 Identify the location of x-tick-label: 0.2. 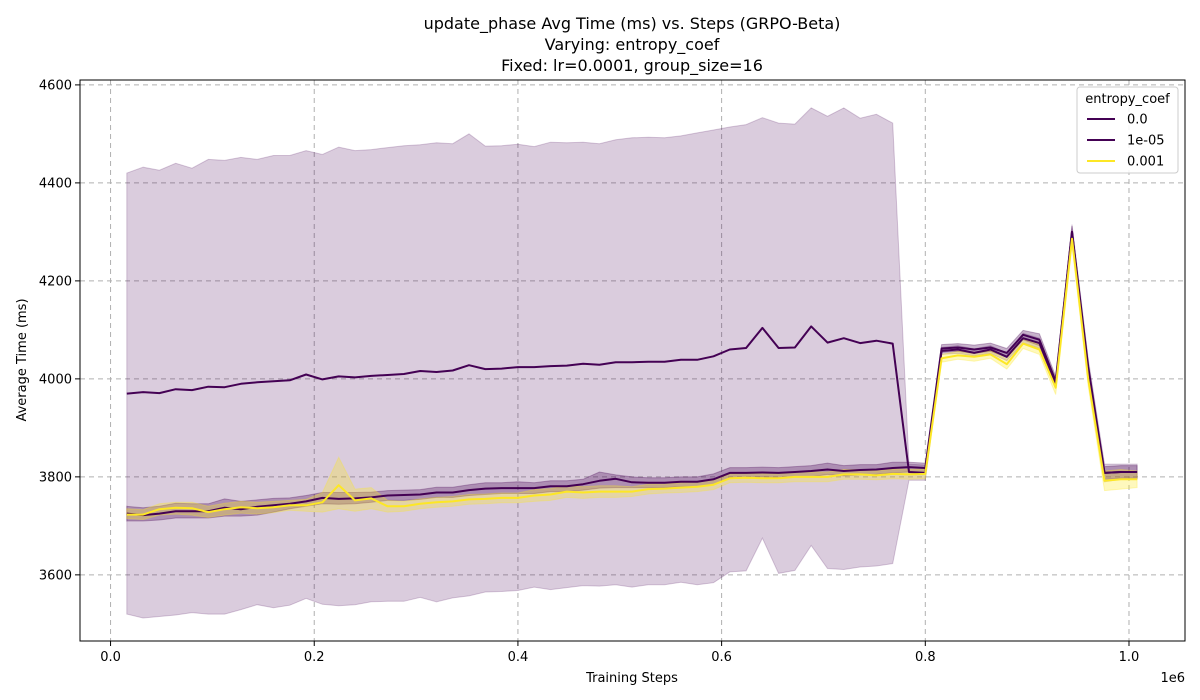
(314, 657).